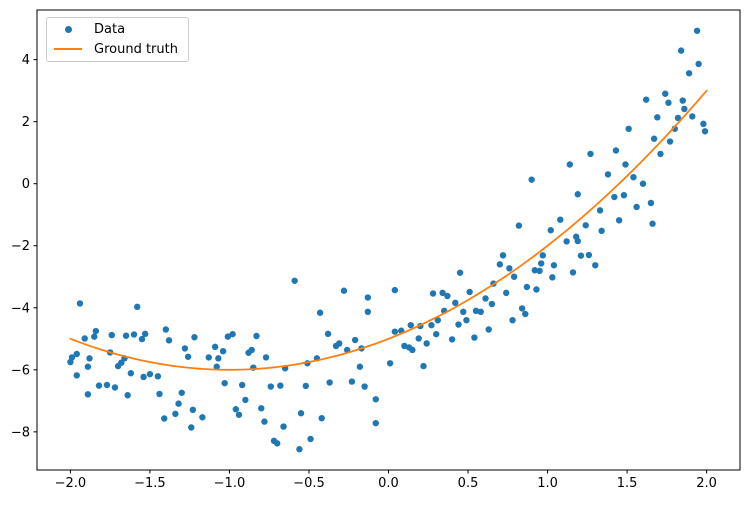  Describe the element at coordinates (68, 30) in the screenshot. I see `data-marker-icon` at that location.